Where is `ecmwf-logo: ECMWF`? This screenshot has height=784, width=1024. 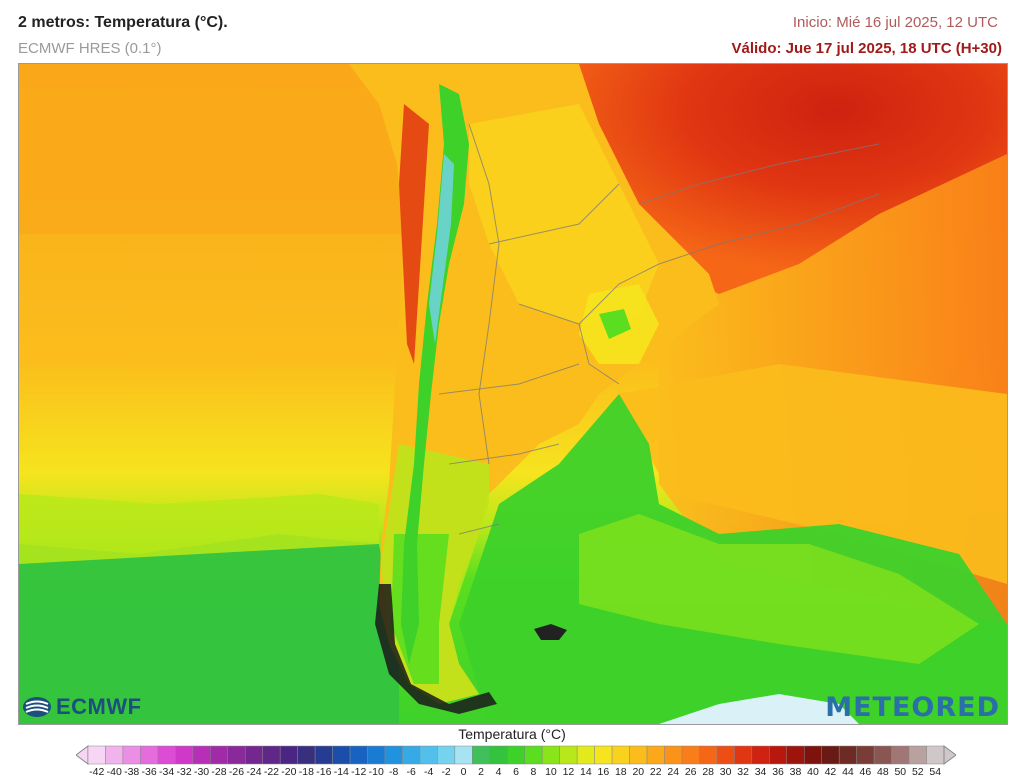
ecmwf-logo: ECMWF is located at coordinates (82, 707).